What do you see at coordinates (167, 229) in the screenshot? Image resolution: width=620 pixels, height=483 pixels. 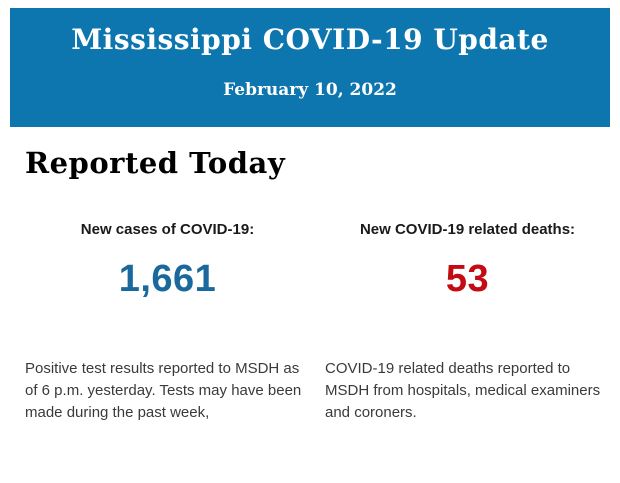 I see `new-cases-label: New cases of COVID-19:` at bounding box center [167, 229].